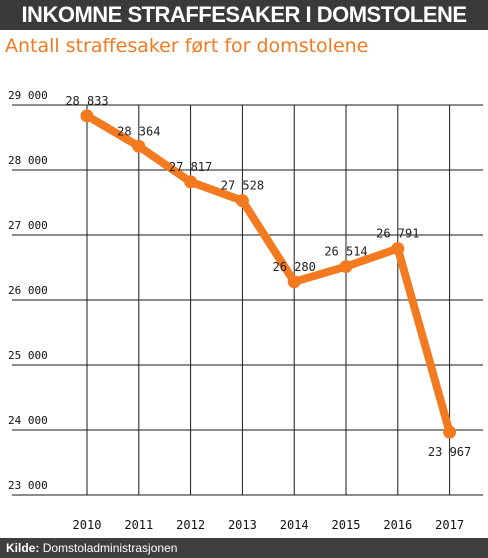  I want to click on x-tick-label: 2013, so click(242, 525).